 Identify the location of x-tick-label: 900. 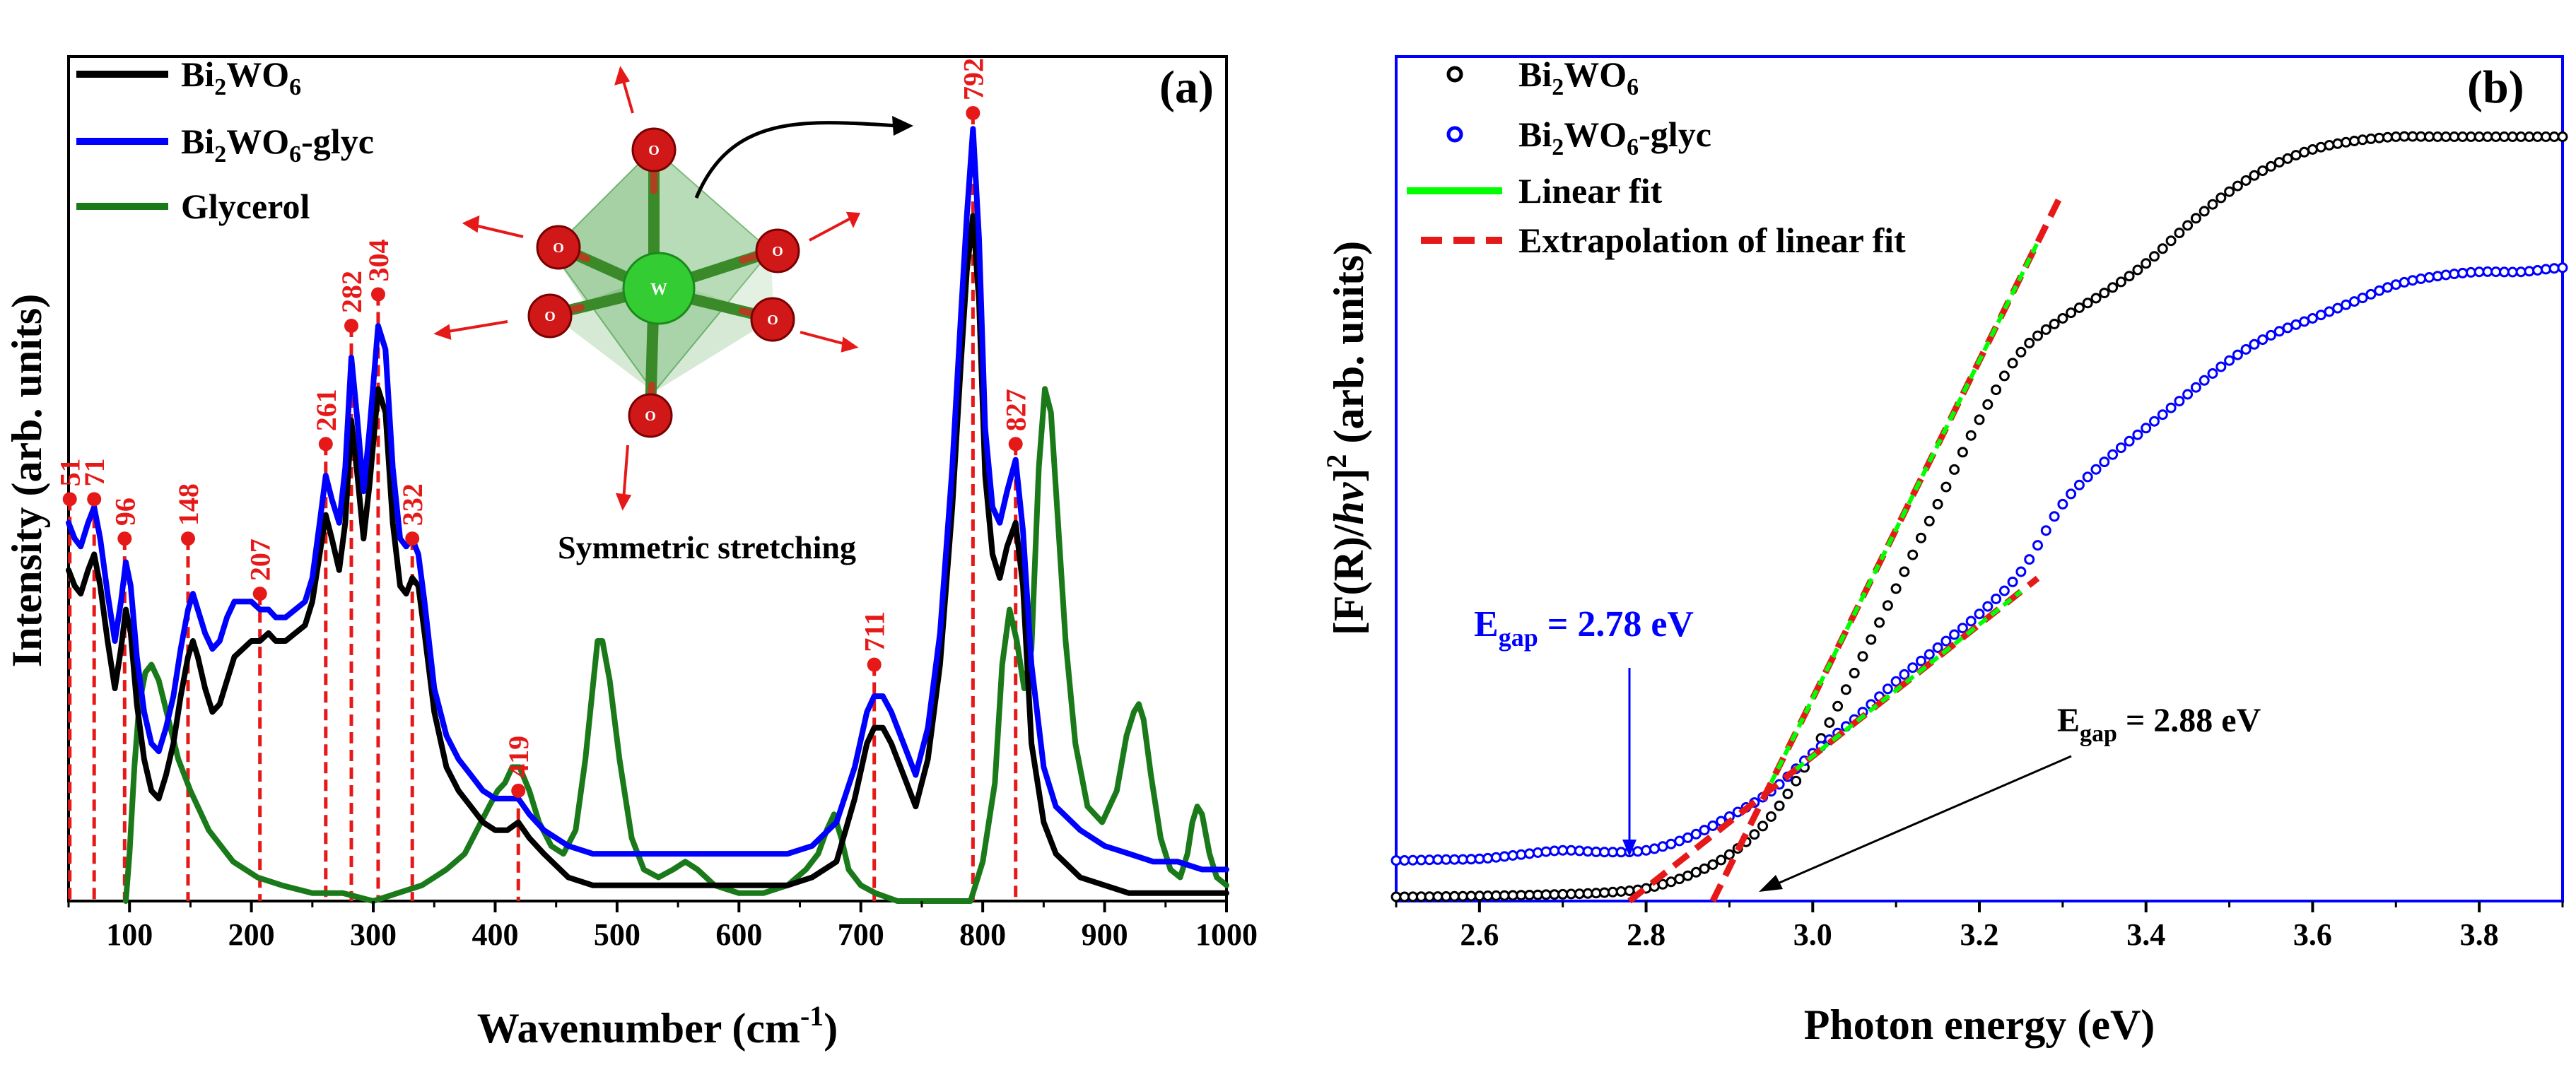
(1105, 934).